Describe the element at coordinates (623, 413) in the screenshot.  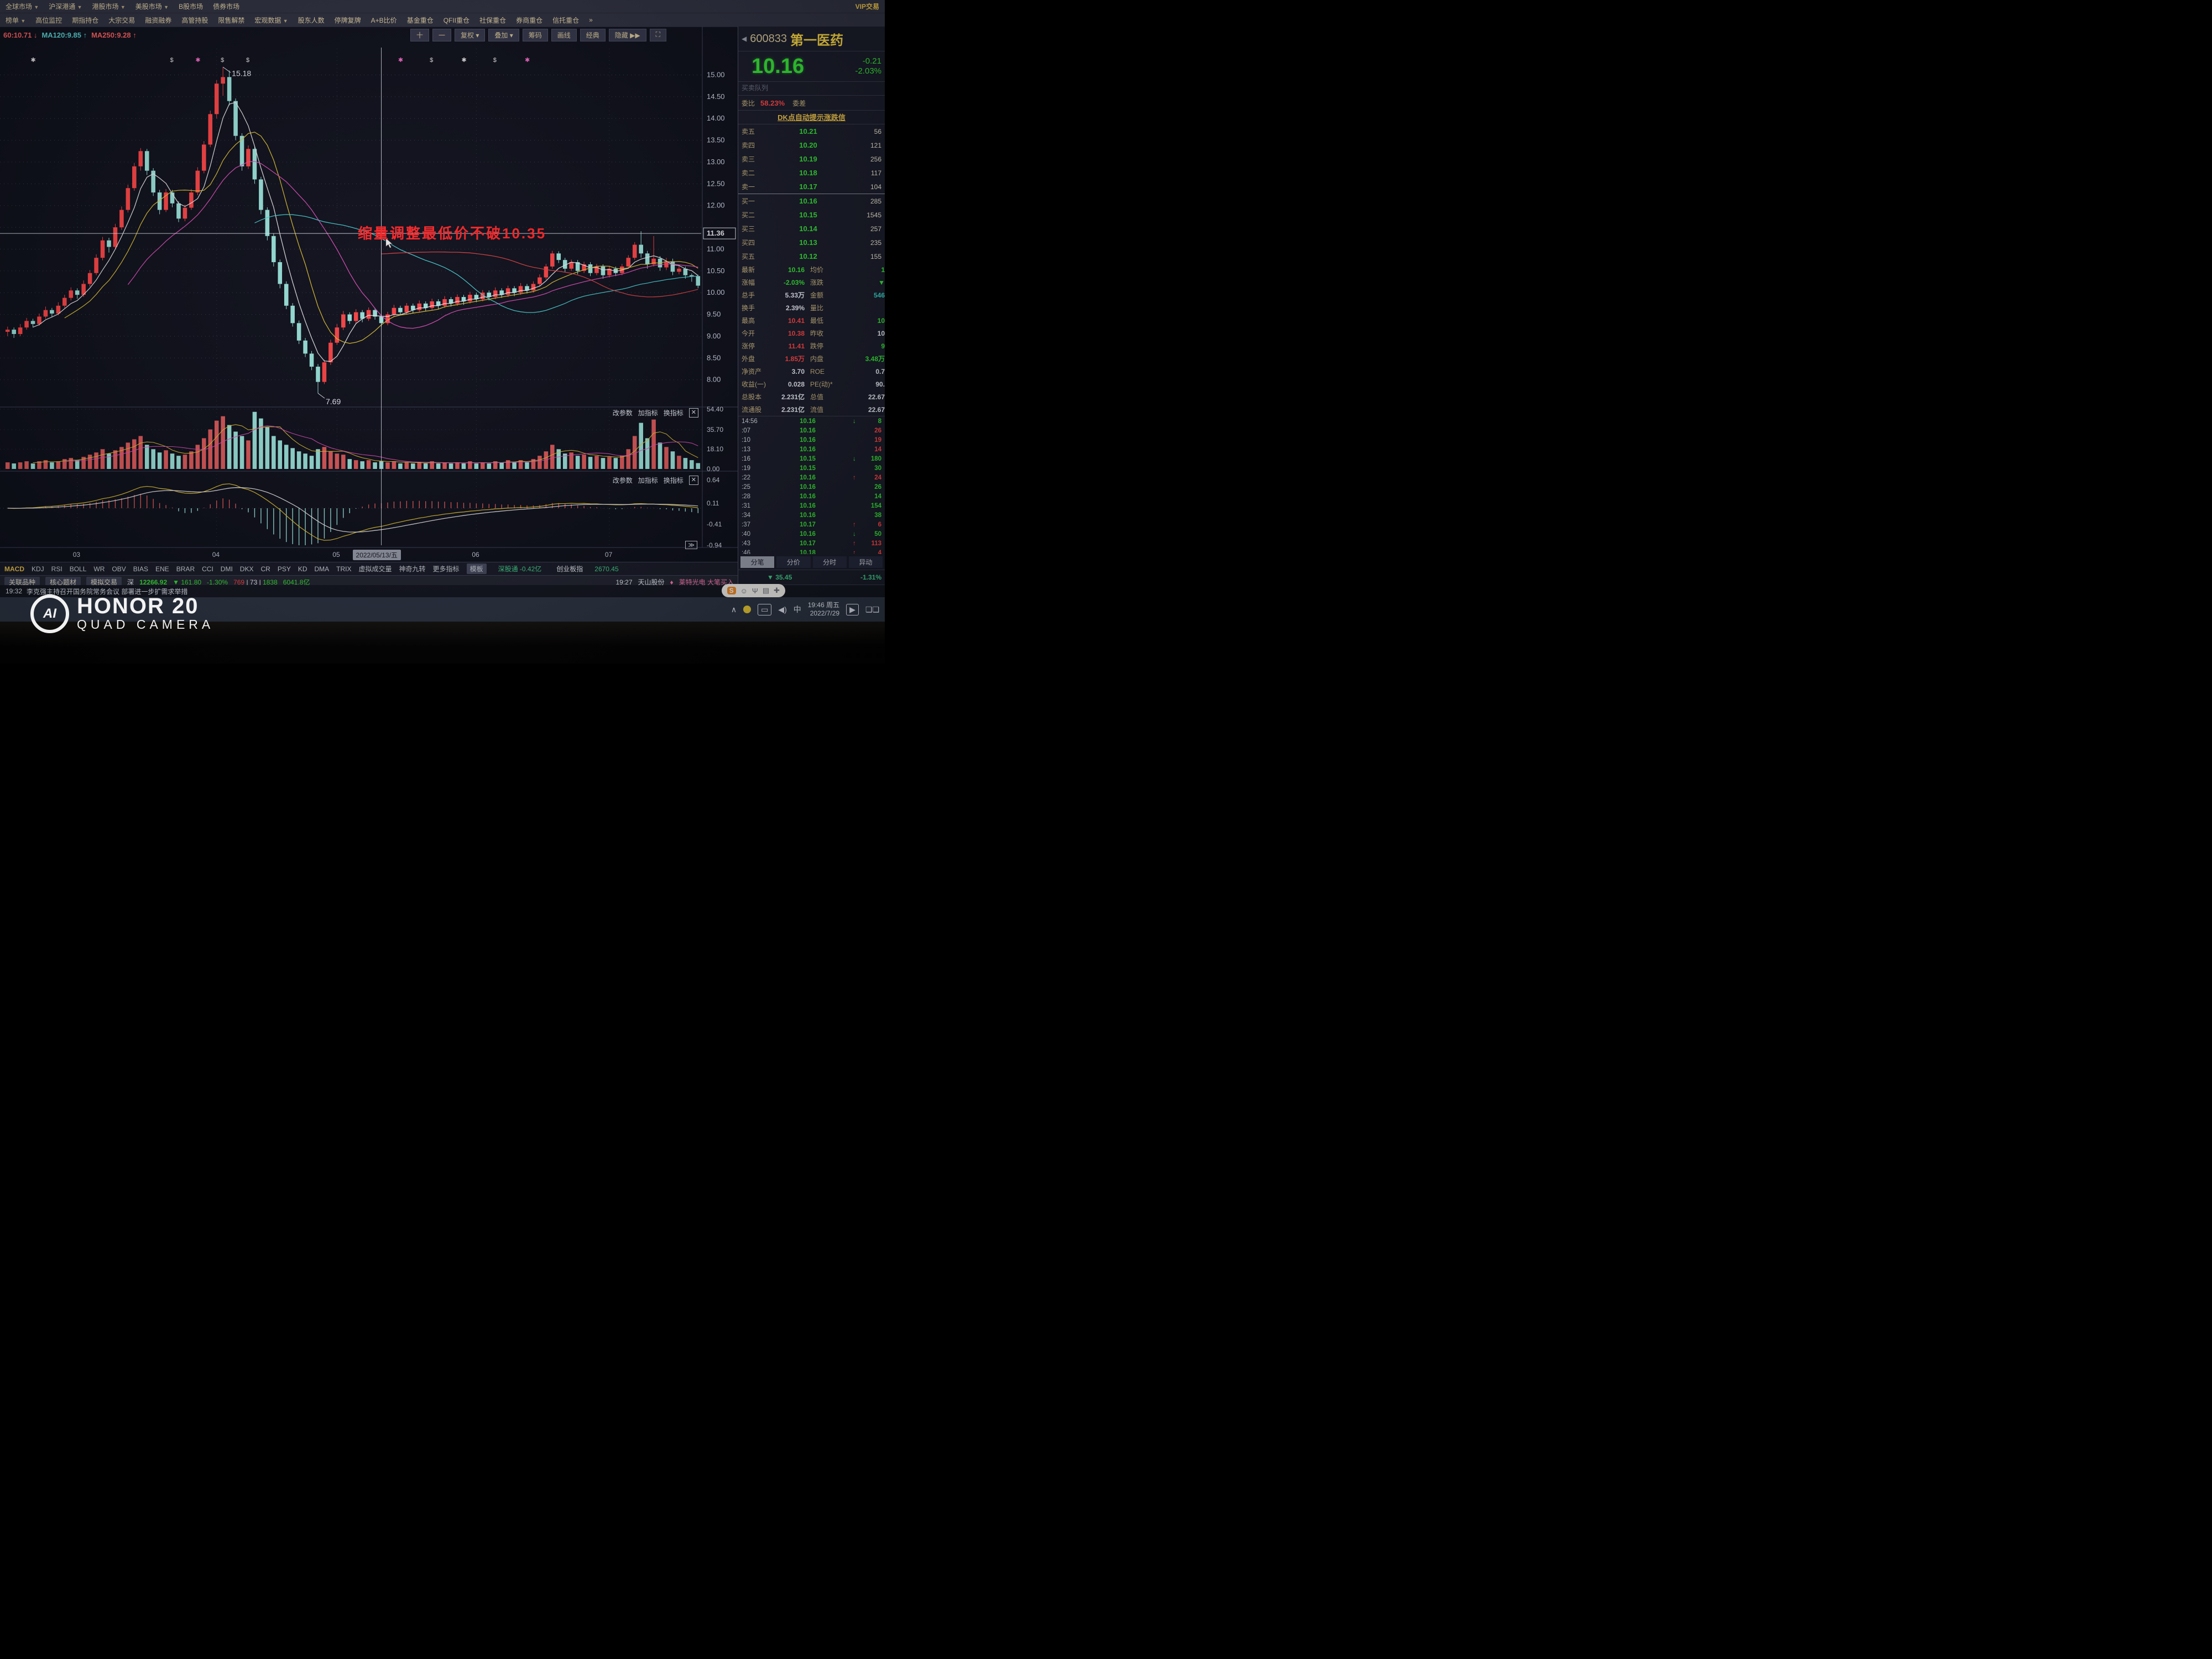
I see `volume-ctl-0: 改参数` at that location.